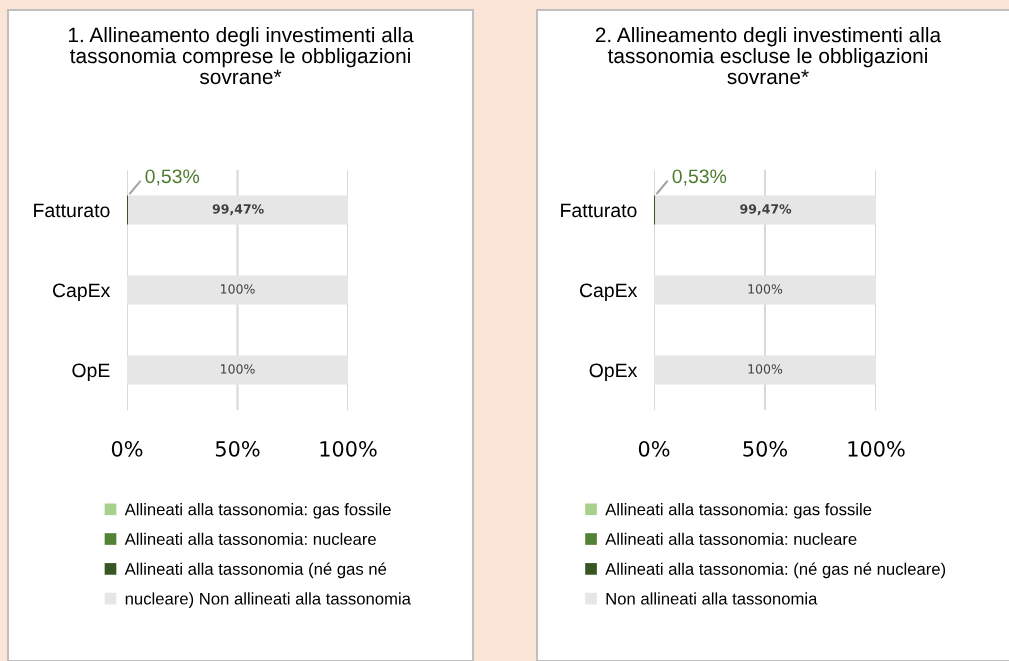  Describe the element at coordinates (241, 56) in the screenshot. I see `chart-title: 1. Allineamento degli investimenti alla tassonomia comprese le obbligazioni sovrane*` at that location.